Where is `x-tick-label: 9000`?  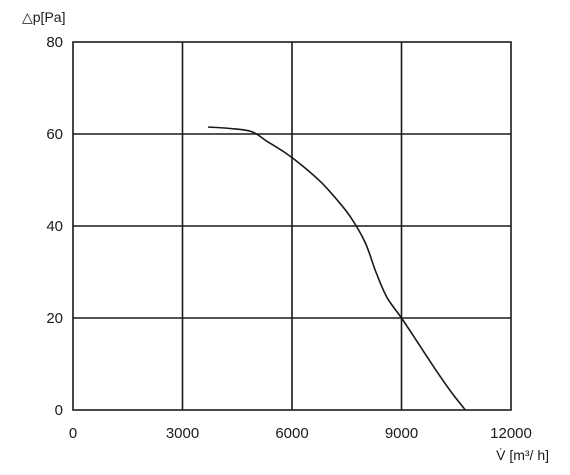
x-tick-label: 9000 is located at coordinates (401, 433).